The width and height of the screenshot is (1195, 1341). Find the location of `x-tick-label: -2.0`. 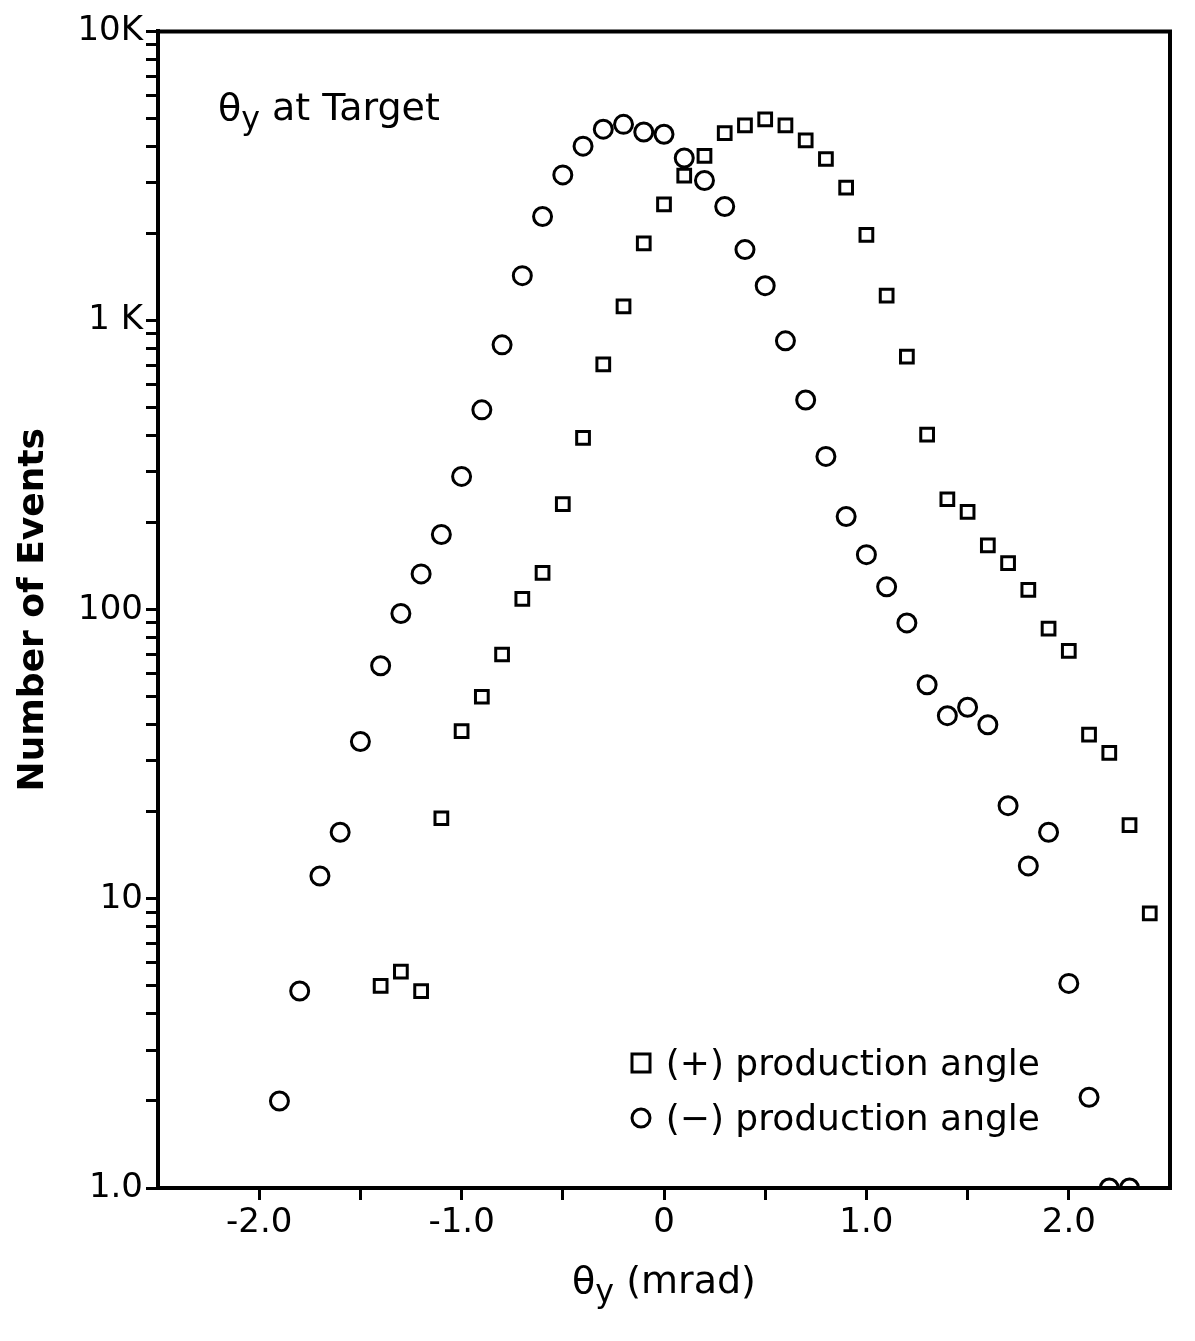

x-tick-label: -2.0 is located at coordinates (259, 1220).